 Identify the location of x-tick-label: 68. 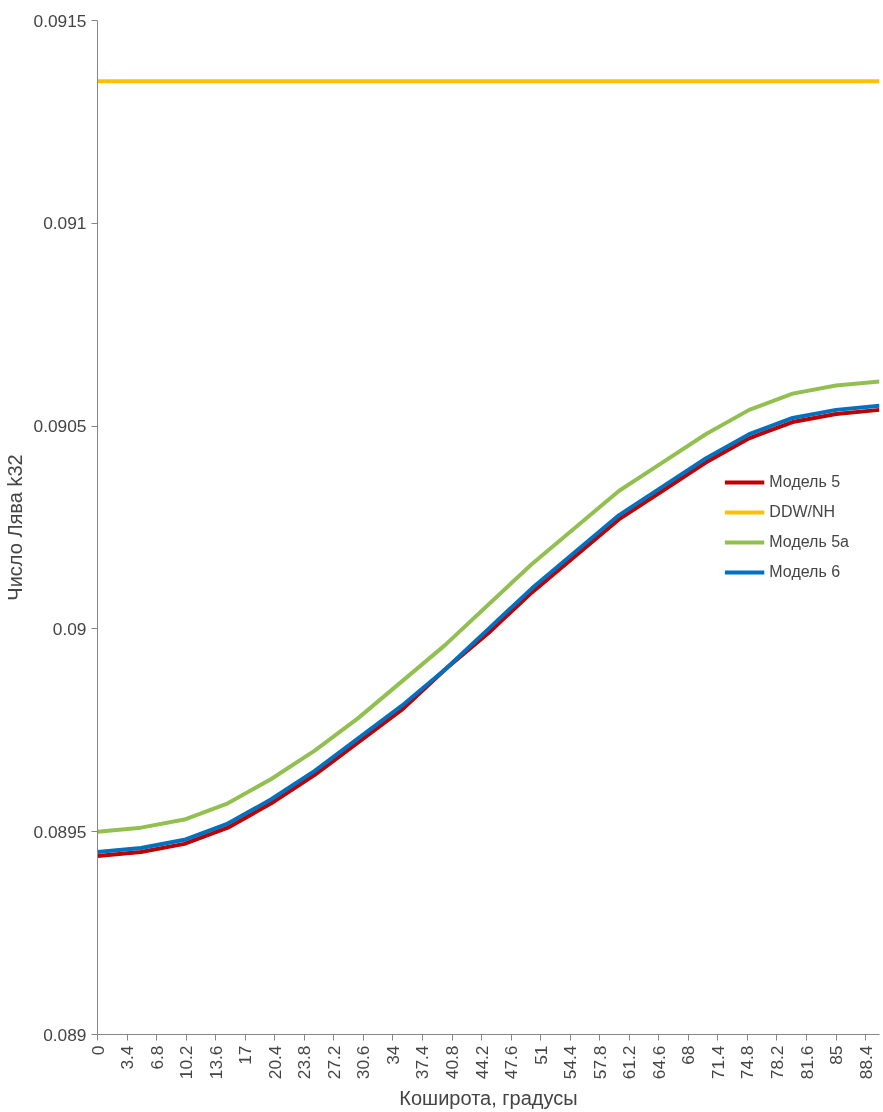
(688, 1055).